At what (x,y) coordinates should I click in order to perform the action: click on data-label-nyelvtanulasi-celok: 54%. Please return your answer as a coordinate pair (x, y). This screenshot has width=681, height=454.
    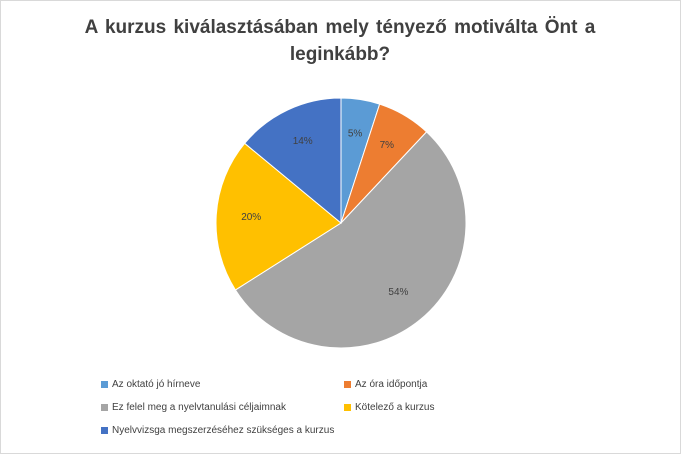
    Looking at the image, I should click on (398, 292).